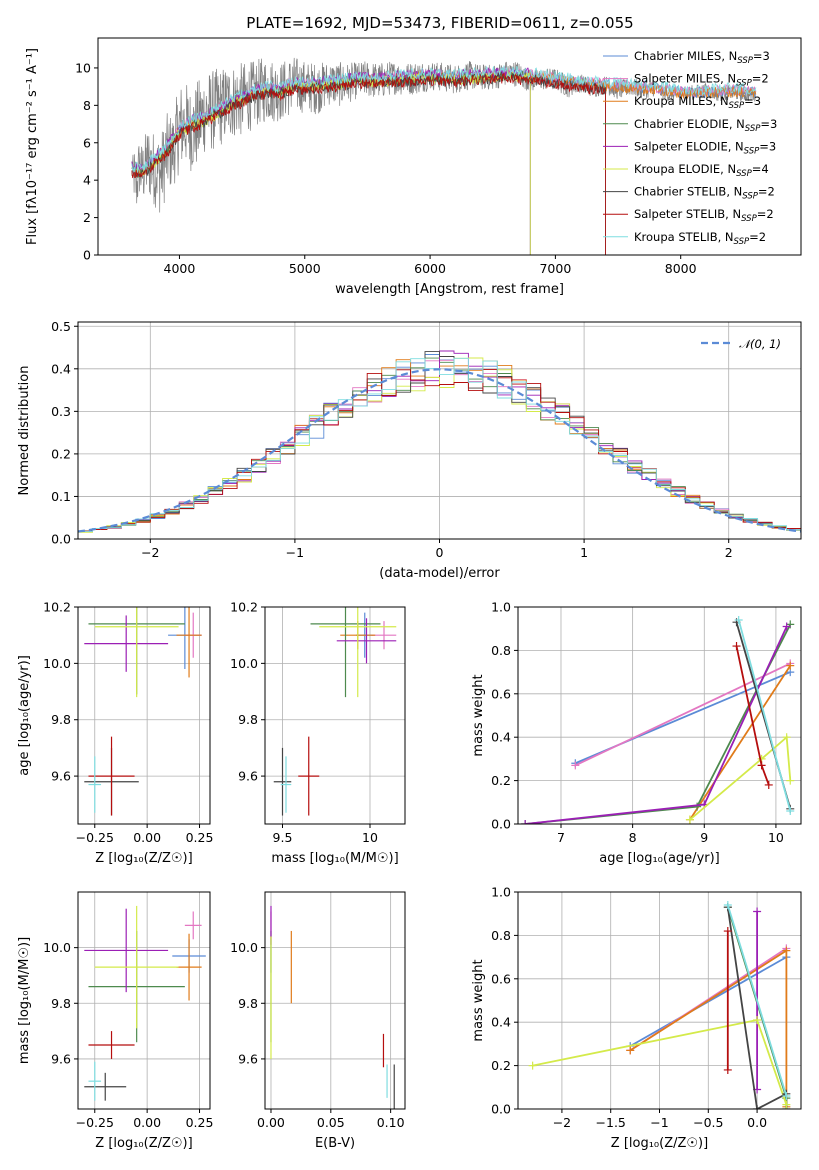 This screenshot has height=1170, width=819. Describe the element at coordinates (331, 1122) in the screenshot. I see `x-tick-label: 0.05` at that location.